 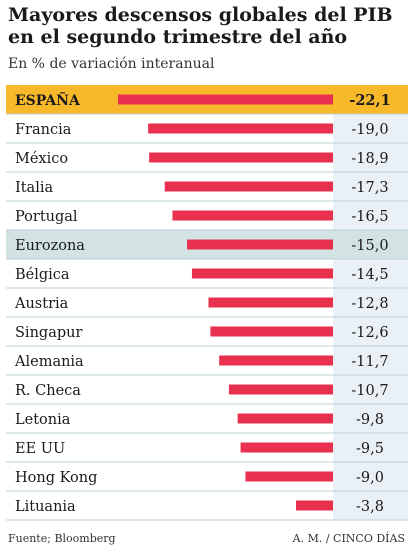 I want to click on category-label: EE UU, so click(x=40, y=449).